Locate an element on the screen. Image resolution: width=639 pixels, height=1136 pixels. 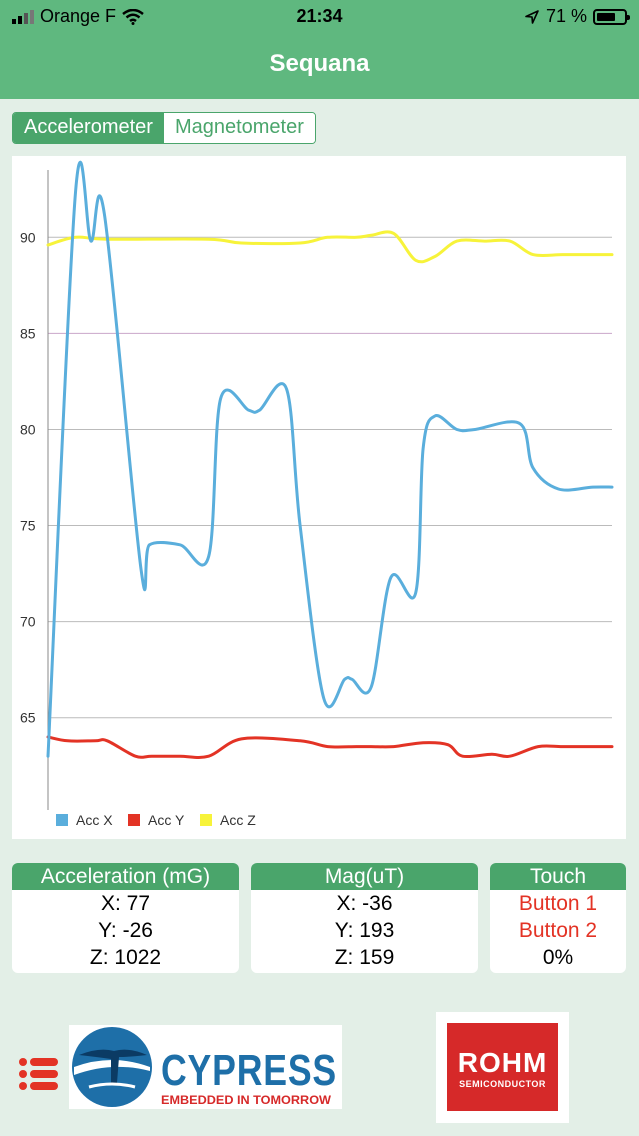
top-bar: Orange F 21:34 71 % Sequana is located at coordinates (319, 49).